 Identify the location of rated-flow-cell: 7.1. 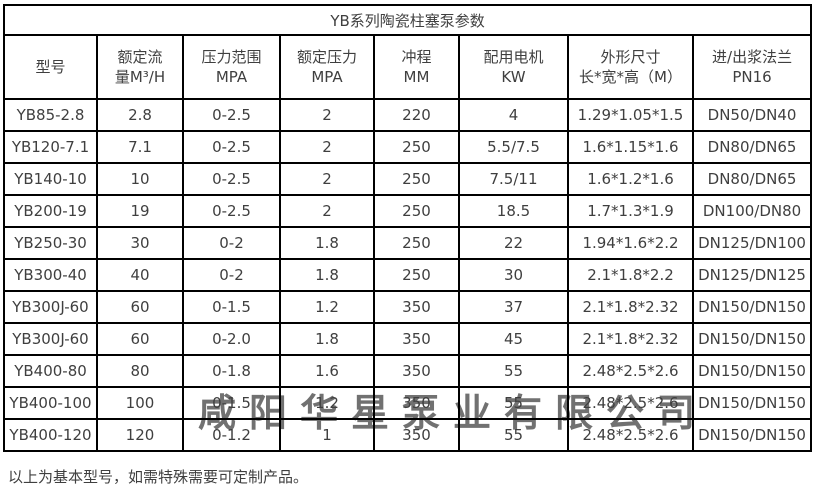
(140, 147).